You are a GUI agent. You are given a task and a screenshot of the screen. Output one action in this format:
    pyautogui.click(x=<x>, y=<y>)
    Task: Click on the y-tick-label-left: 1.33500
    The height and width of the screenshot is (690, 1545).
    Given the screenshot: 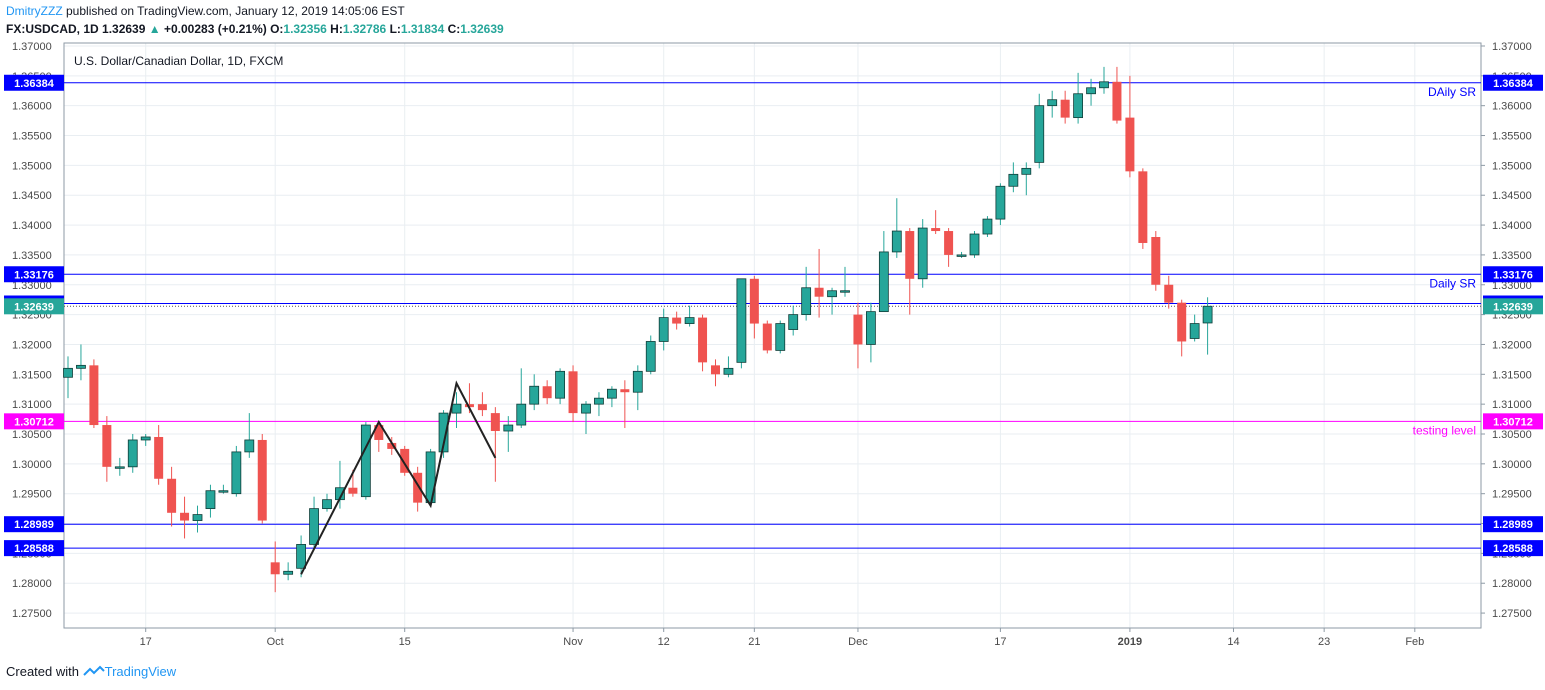 What is the action you would take?
    pyautogui.click(x=32, y=256)
    